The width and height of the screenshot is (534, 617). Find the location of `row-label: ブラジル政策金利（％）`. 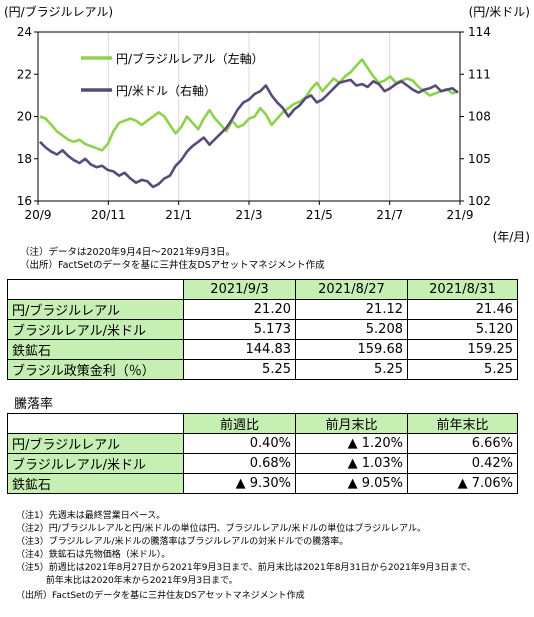

row-label: ブラジル政策金利（％） is located at coordinates (95, 369).